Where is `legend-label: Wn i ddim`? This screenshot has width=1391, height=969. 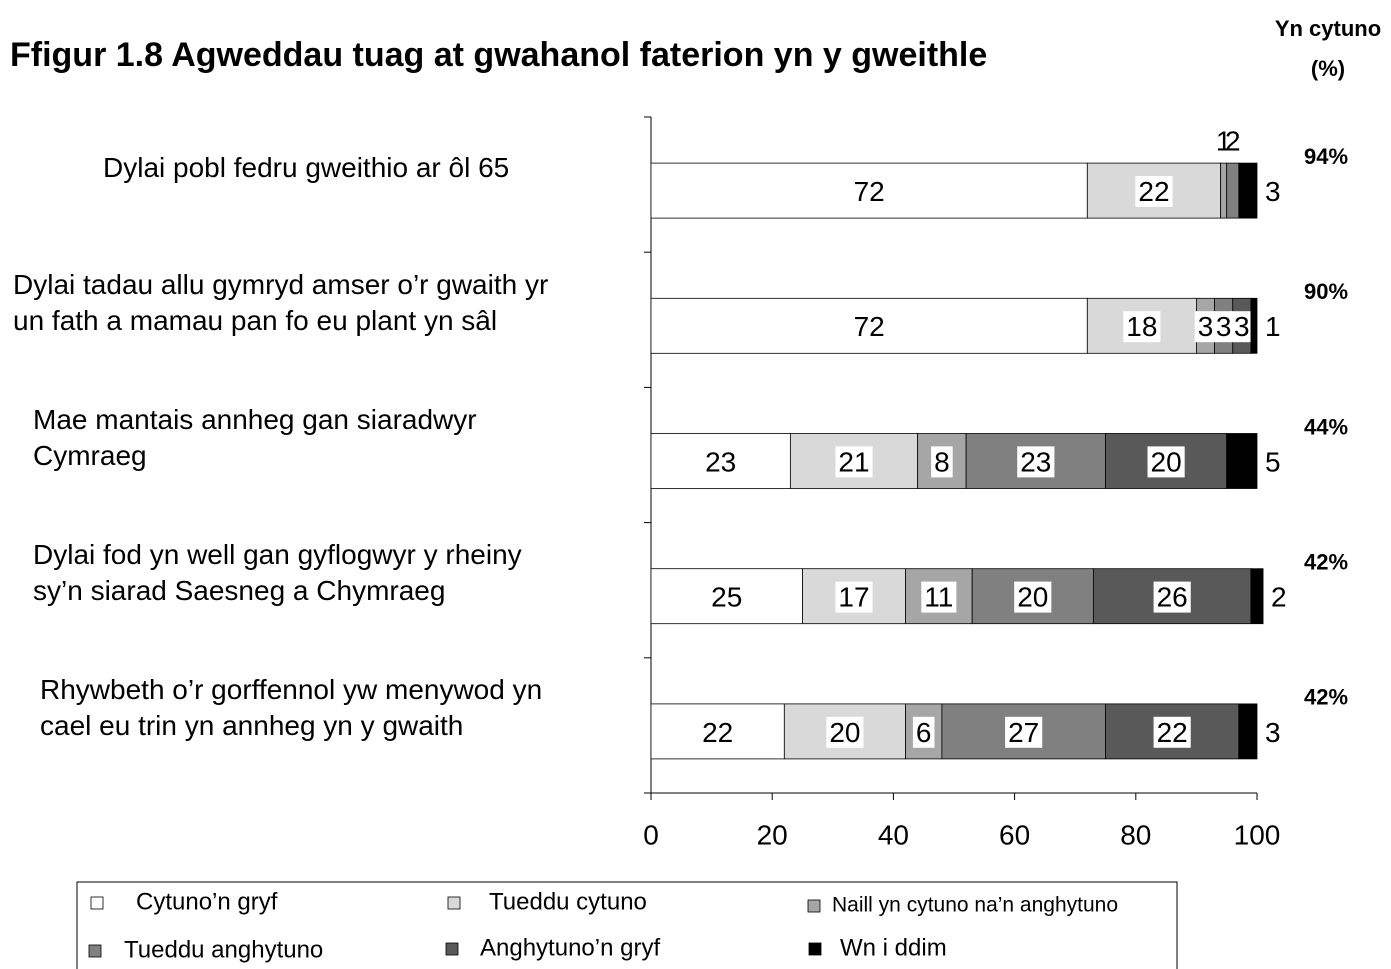
legend-label: Wn i ddim is located at coordinates (893, 947).